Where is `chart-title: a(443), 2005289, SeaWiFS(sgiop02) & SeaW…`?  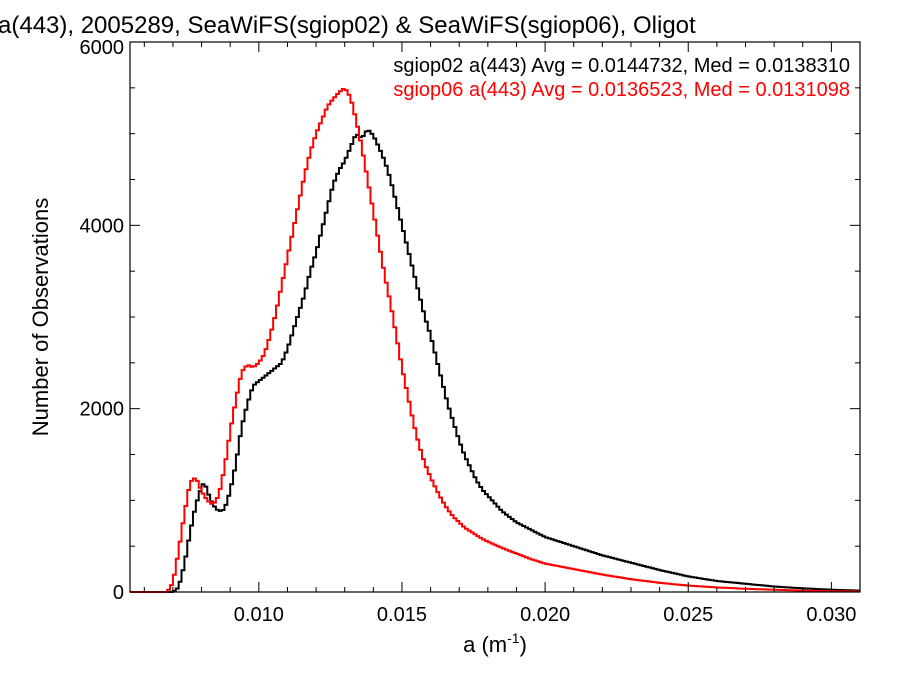
chart-title: a(443), 2005289, SeaWiFS(sgiop02) & SeaW… is located at coordinates (348, 25).